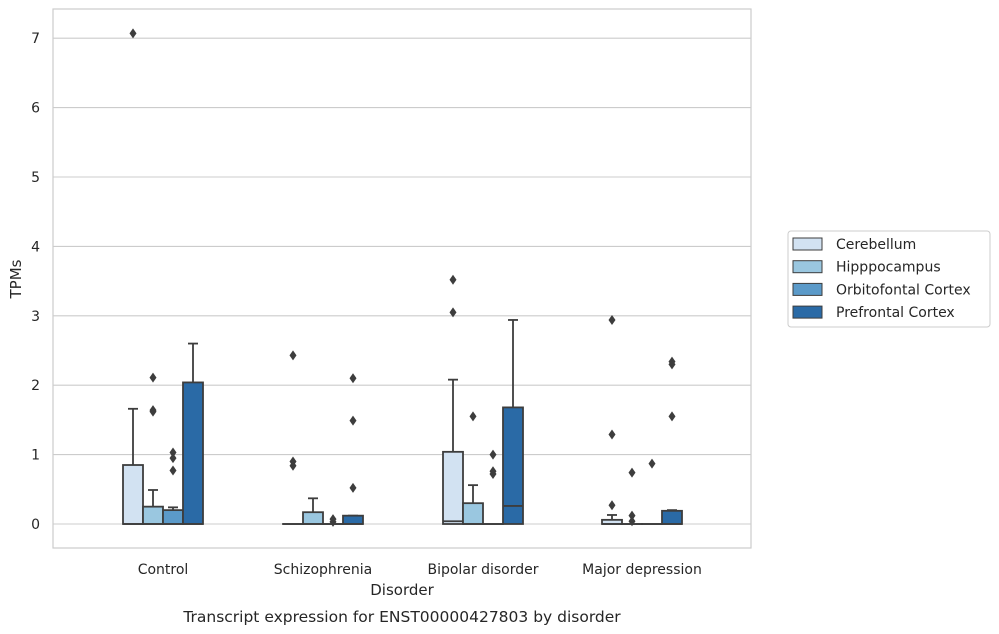 The image size is (999, 634). I want to click on box-hipppocampus-schizophrenia, so click(313, 511).